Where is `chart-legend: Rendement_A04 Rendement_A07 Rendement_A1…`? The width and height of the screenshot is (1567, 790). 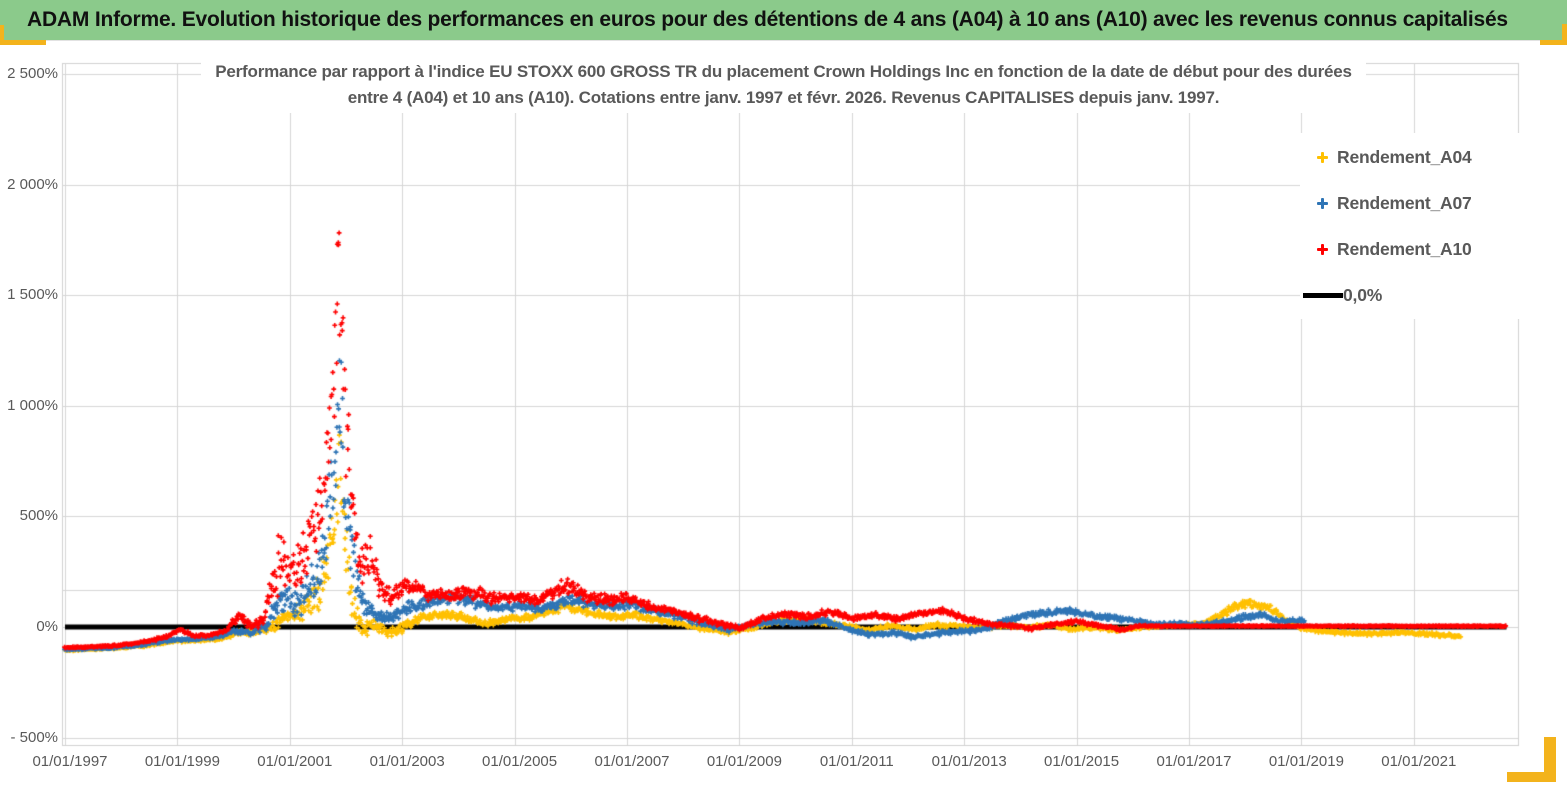
chart-legend: Rendement_A04 Rendement_A07 Rendement_A1… is located at coordinates (1412, 226).